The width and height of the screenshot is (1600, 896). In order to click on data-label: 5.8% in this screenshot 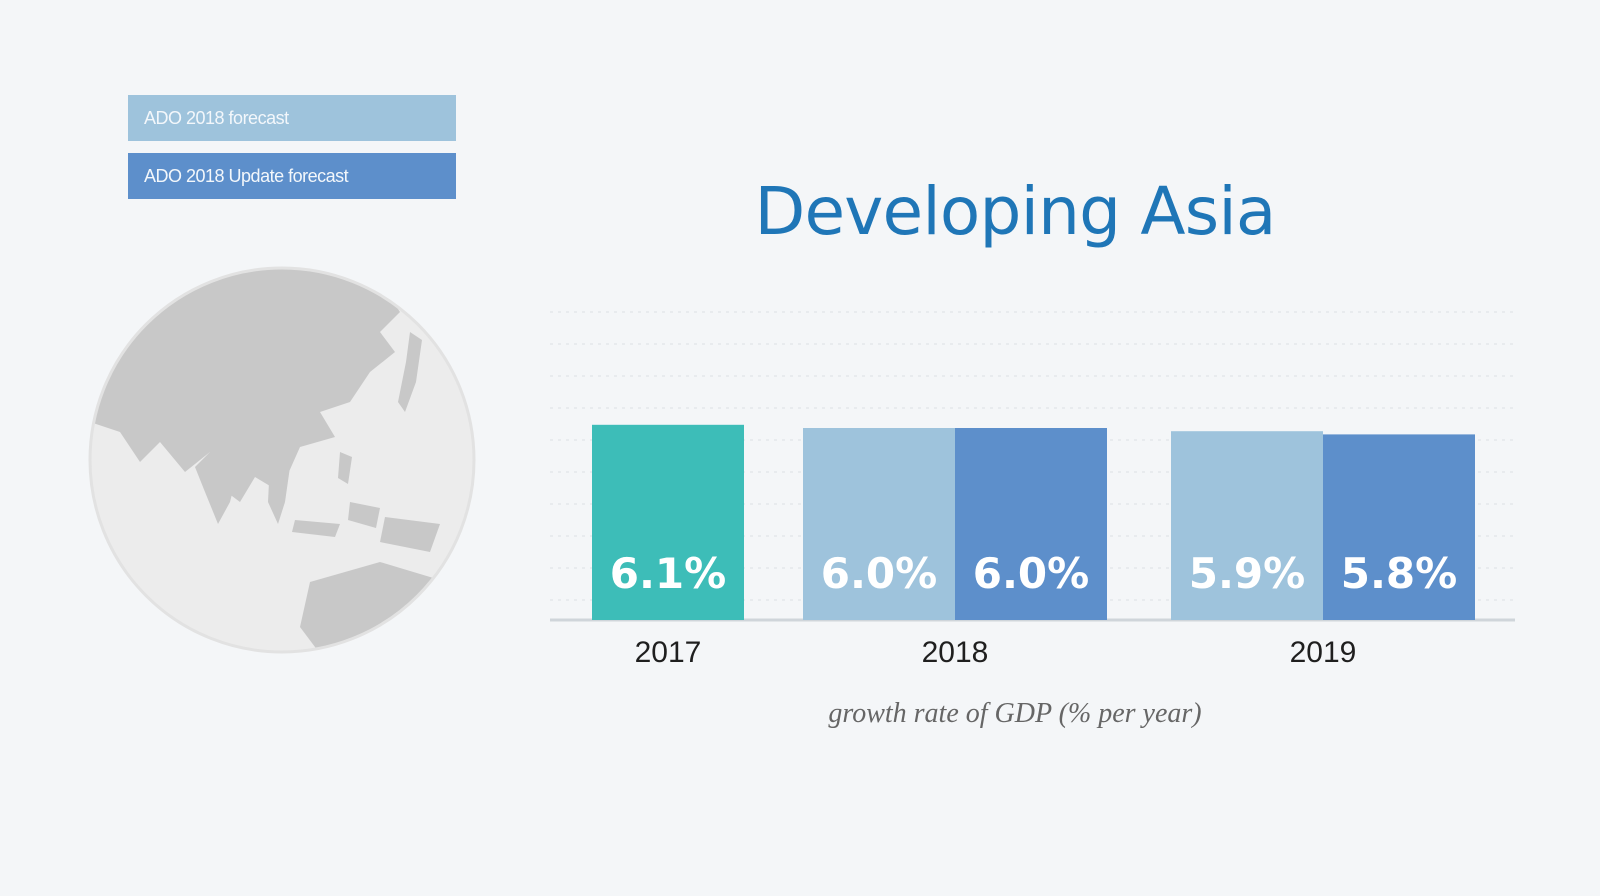, I will do `click(1399, 573)`.